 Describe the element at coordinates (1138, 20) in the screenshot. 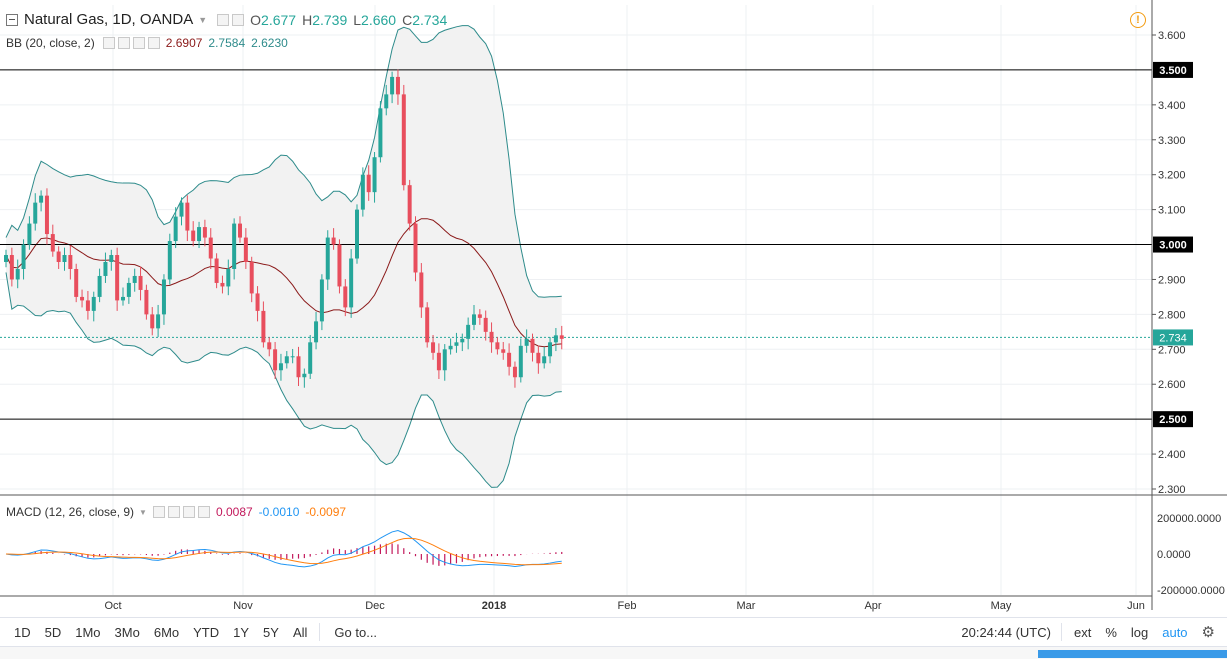

I see `warning-icon: !` at that location.